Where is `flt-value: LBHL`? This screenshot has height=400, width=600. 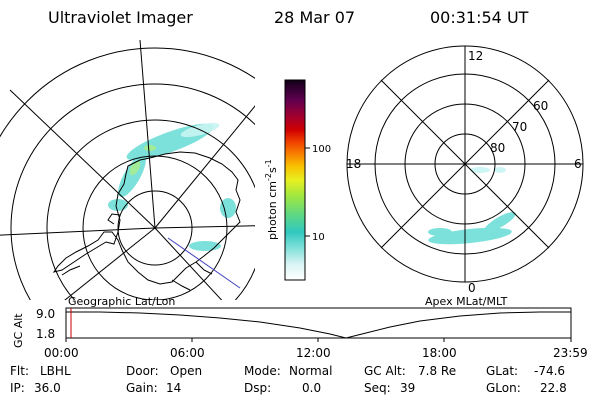
flt-value: LBHL is located at coordinates (55, 371).